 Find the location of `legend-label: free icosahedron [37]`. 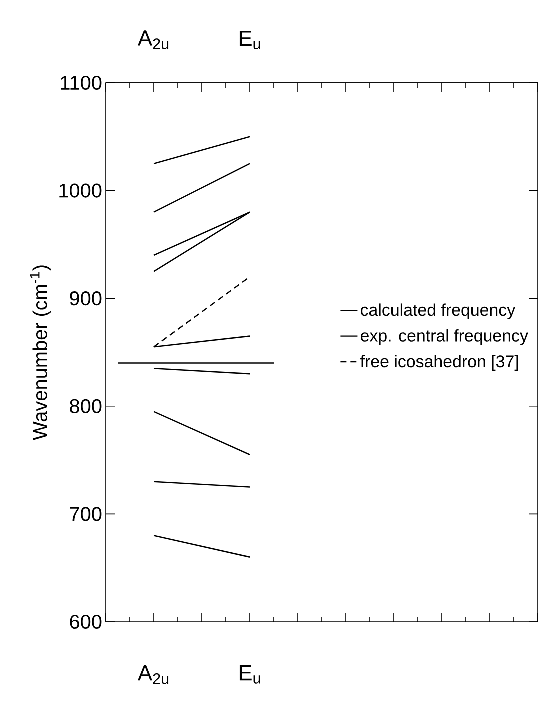

legend-label: free icosahedron [37] is located at coordinates (439, 363).